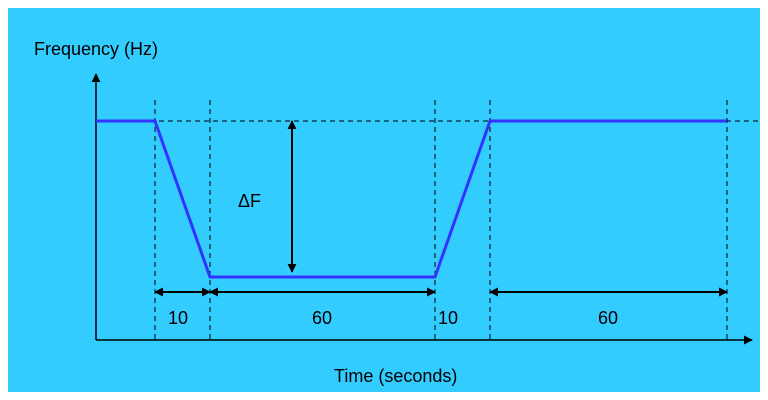 This screenshot has width=768, height=400. What do you see at coordinates (249, 201) in the screenshot?
I see `delta-f-label: ΔF` at bounding box center [249, 201].